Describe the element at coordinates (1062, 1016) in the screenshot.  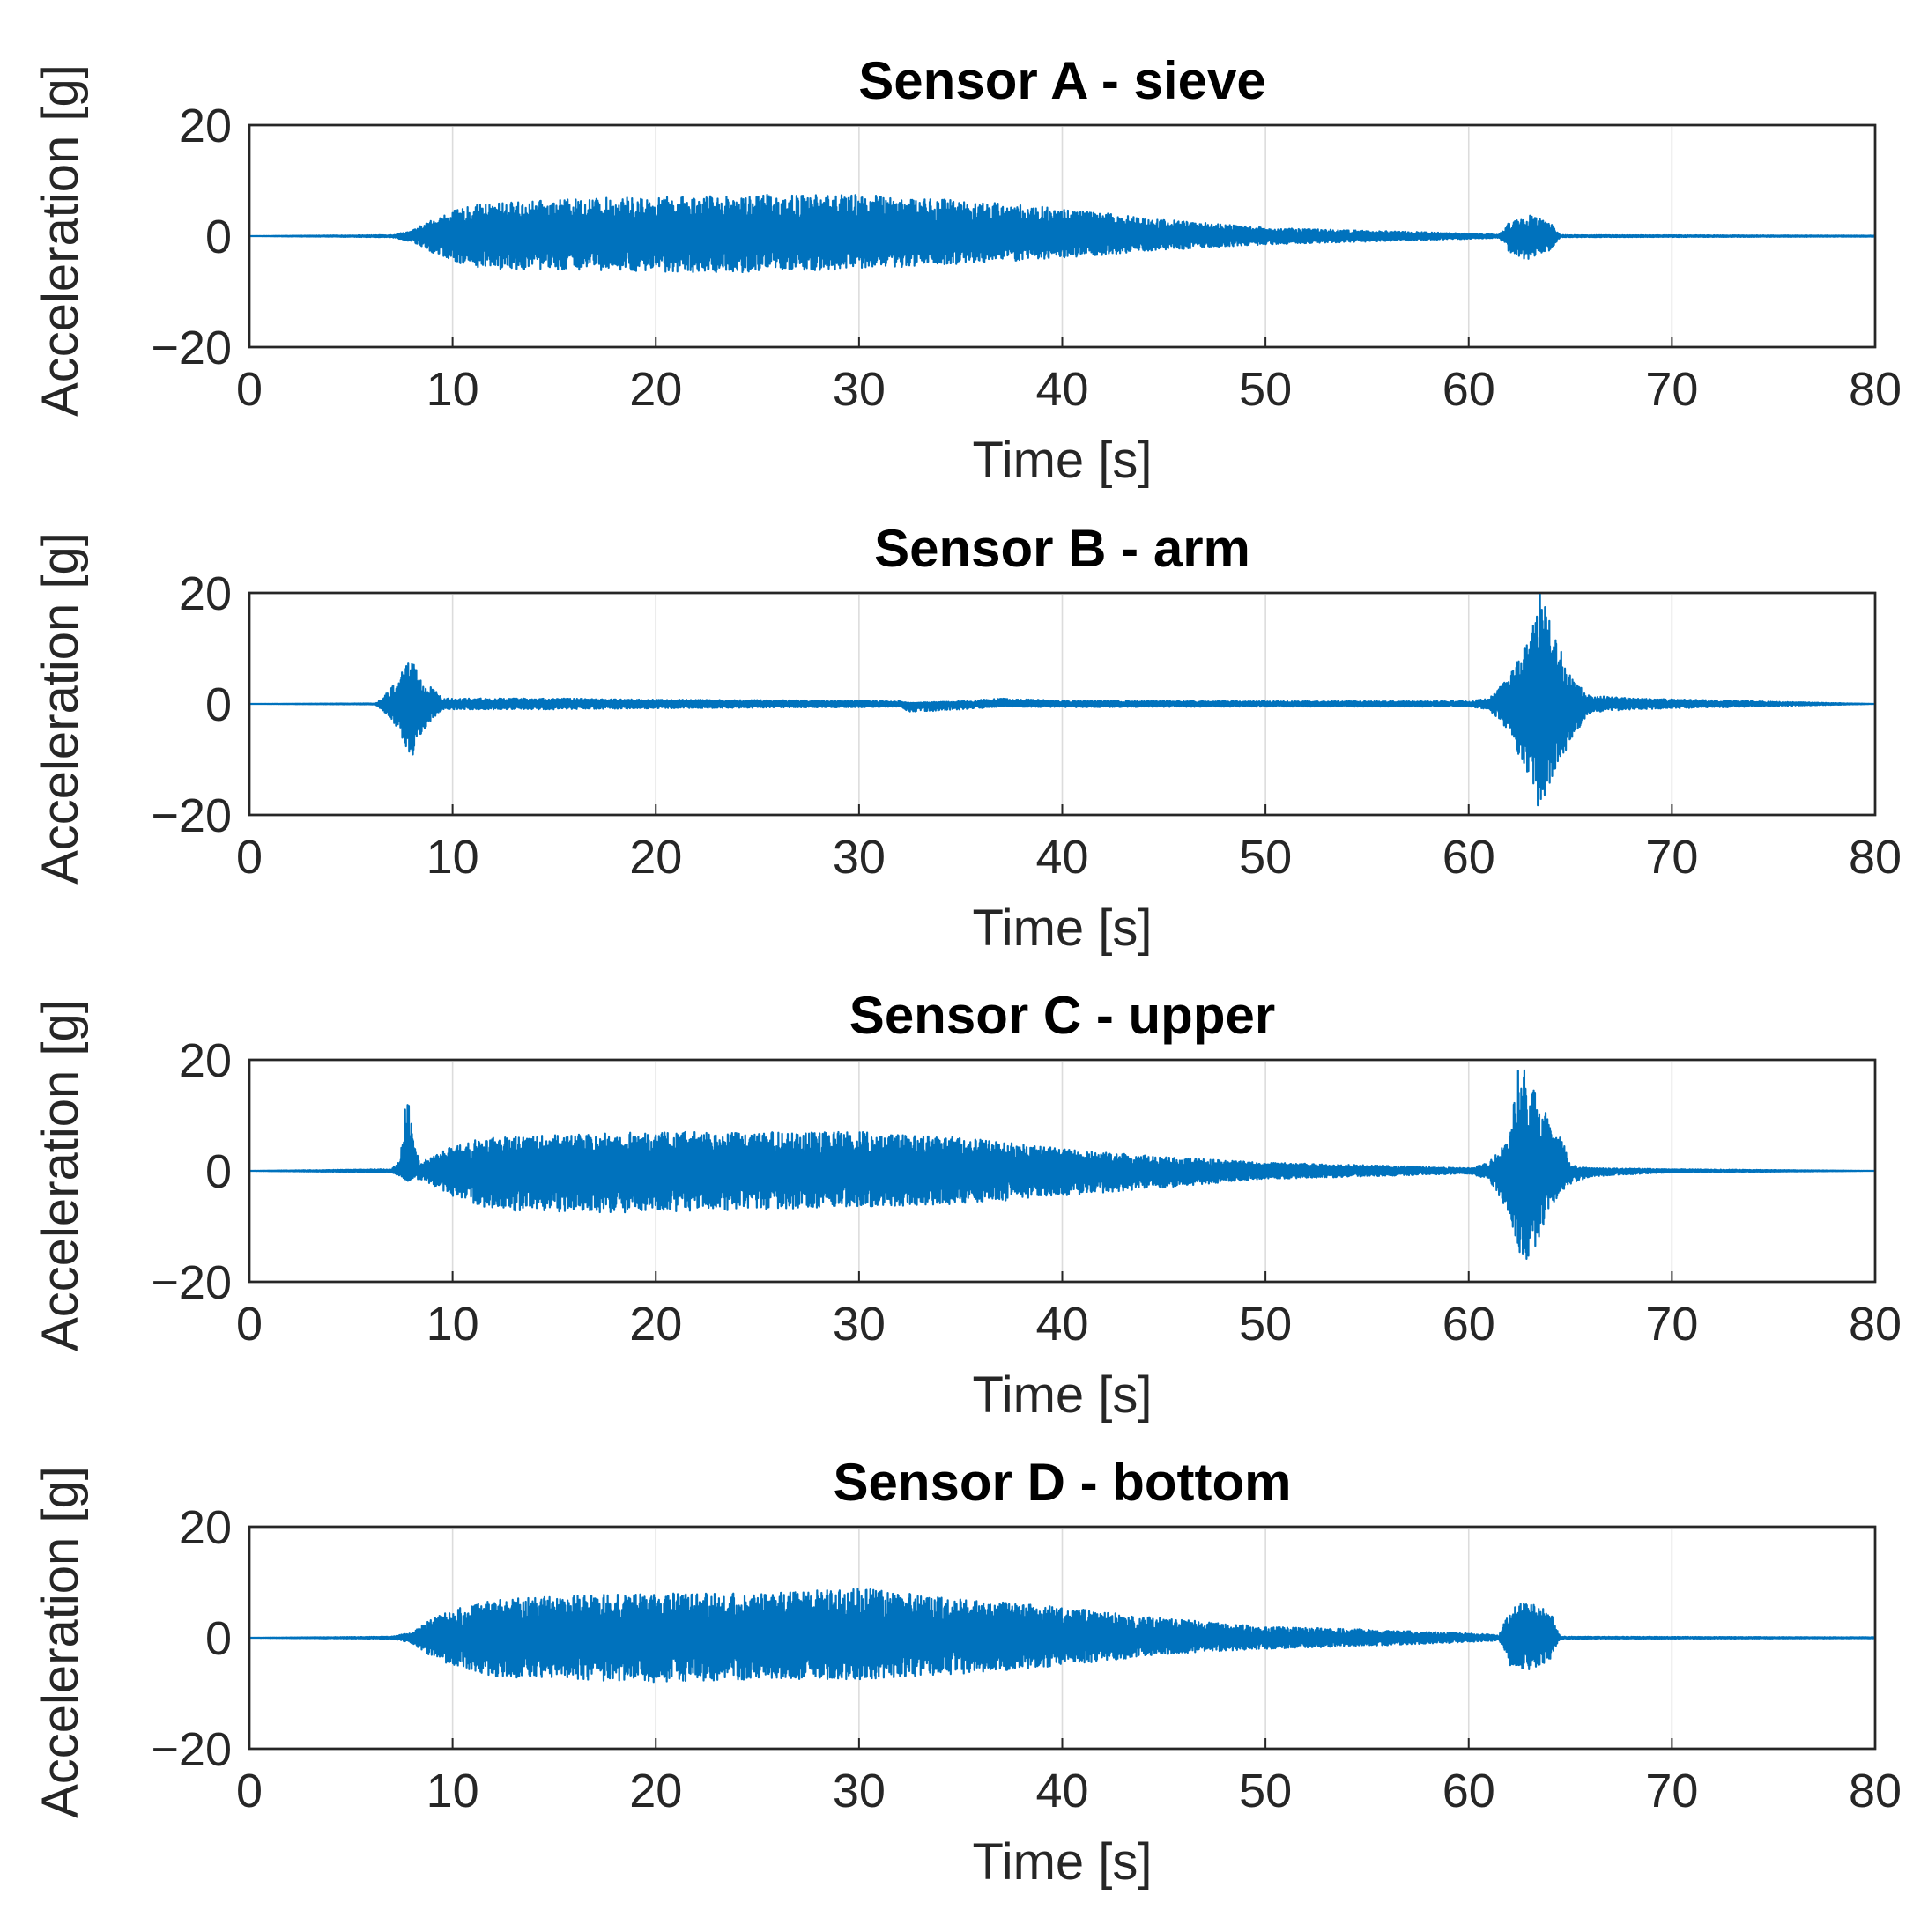
I see `panel-title: Sensor C - upper` at that location.